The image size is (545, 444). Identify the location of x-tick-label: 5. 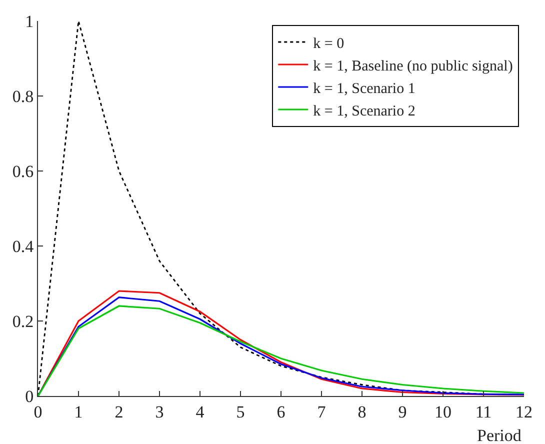
(240, 412).